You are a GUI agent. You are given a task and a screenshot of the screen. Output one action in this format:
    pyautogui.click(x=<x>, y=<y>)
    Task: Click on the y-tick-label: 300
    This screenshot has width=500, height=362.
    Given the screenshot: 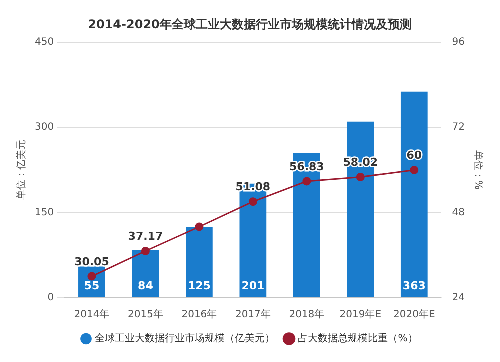 What is the action you would take?
    pyautogui.click(x=44, y=128)
    